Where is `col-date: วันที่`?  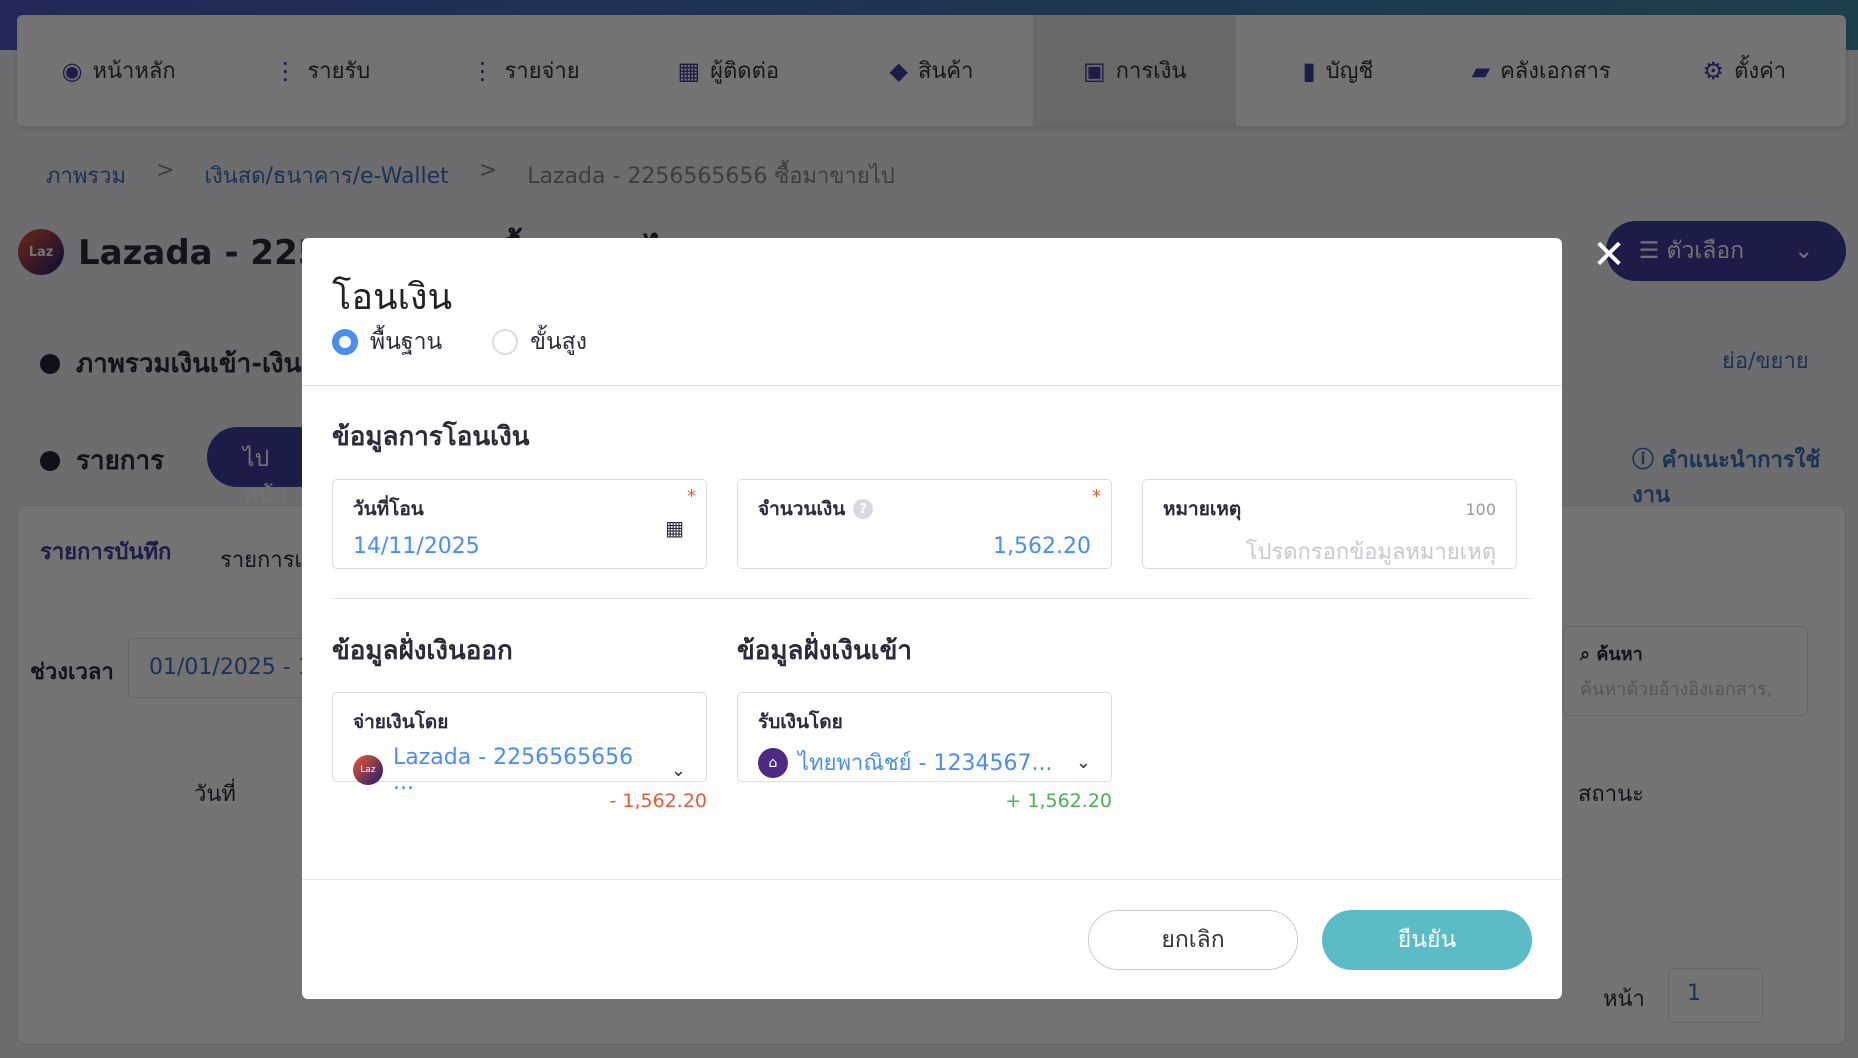
col-date: วันที่ is located at coordinates (215, 794).